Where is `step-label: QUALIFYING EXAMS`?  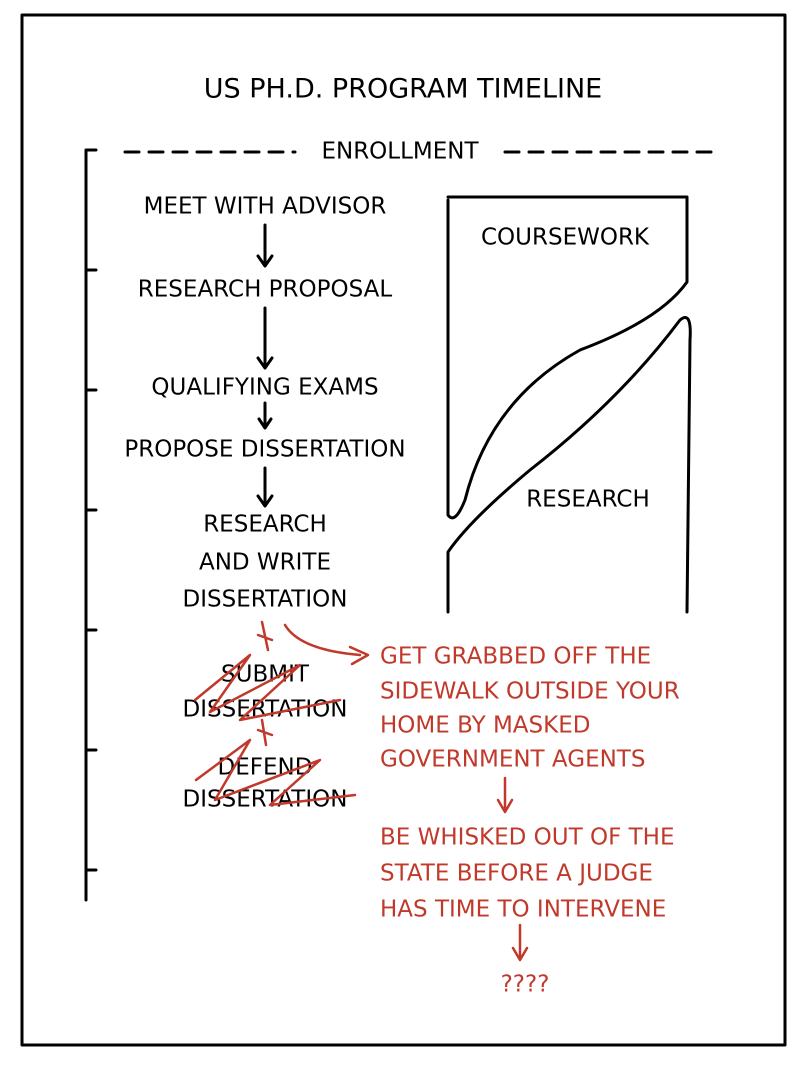
step-label: QUALIFYING EXAMS is located at coordinates (264, 388).